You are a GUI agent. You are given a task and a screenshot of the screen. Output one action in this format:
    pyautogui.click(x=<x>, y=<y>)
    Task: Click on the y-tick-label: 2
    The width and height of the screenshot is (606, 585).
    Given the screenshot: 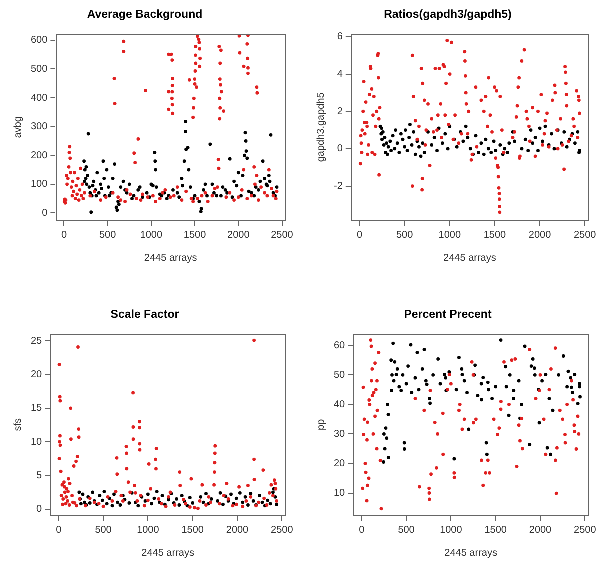 What is the action you would take?
    pyautogui.click(x=340, y=112)
    